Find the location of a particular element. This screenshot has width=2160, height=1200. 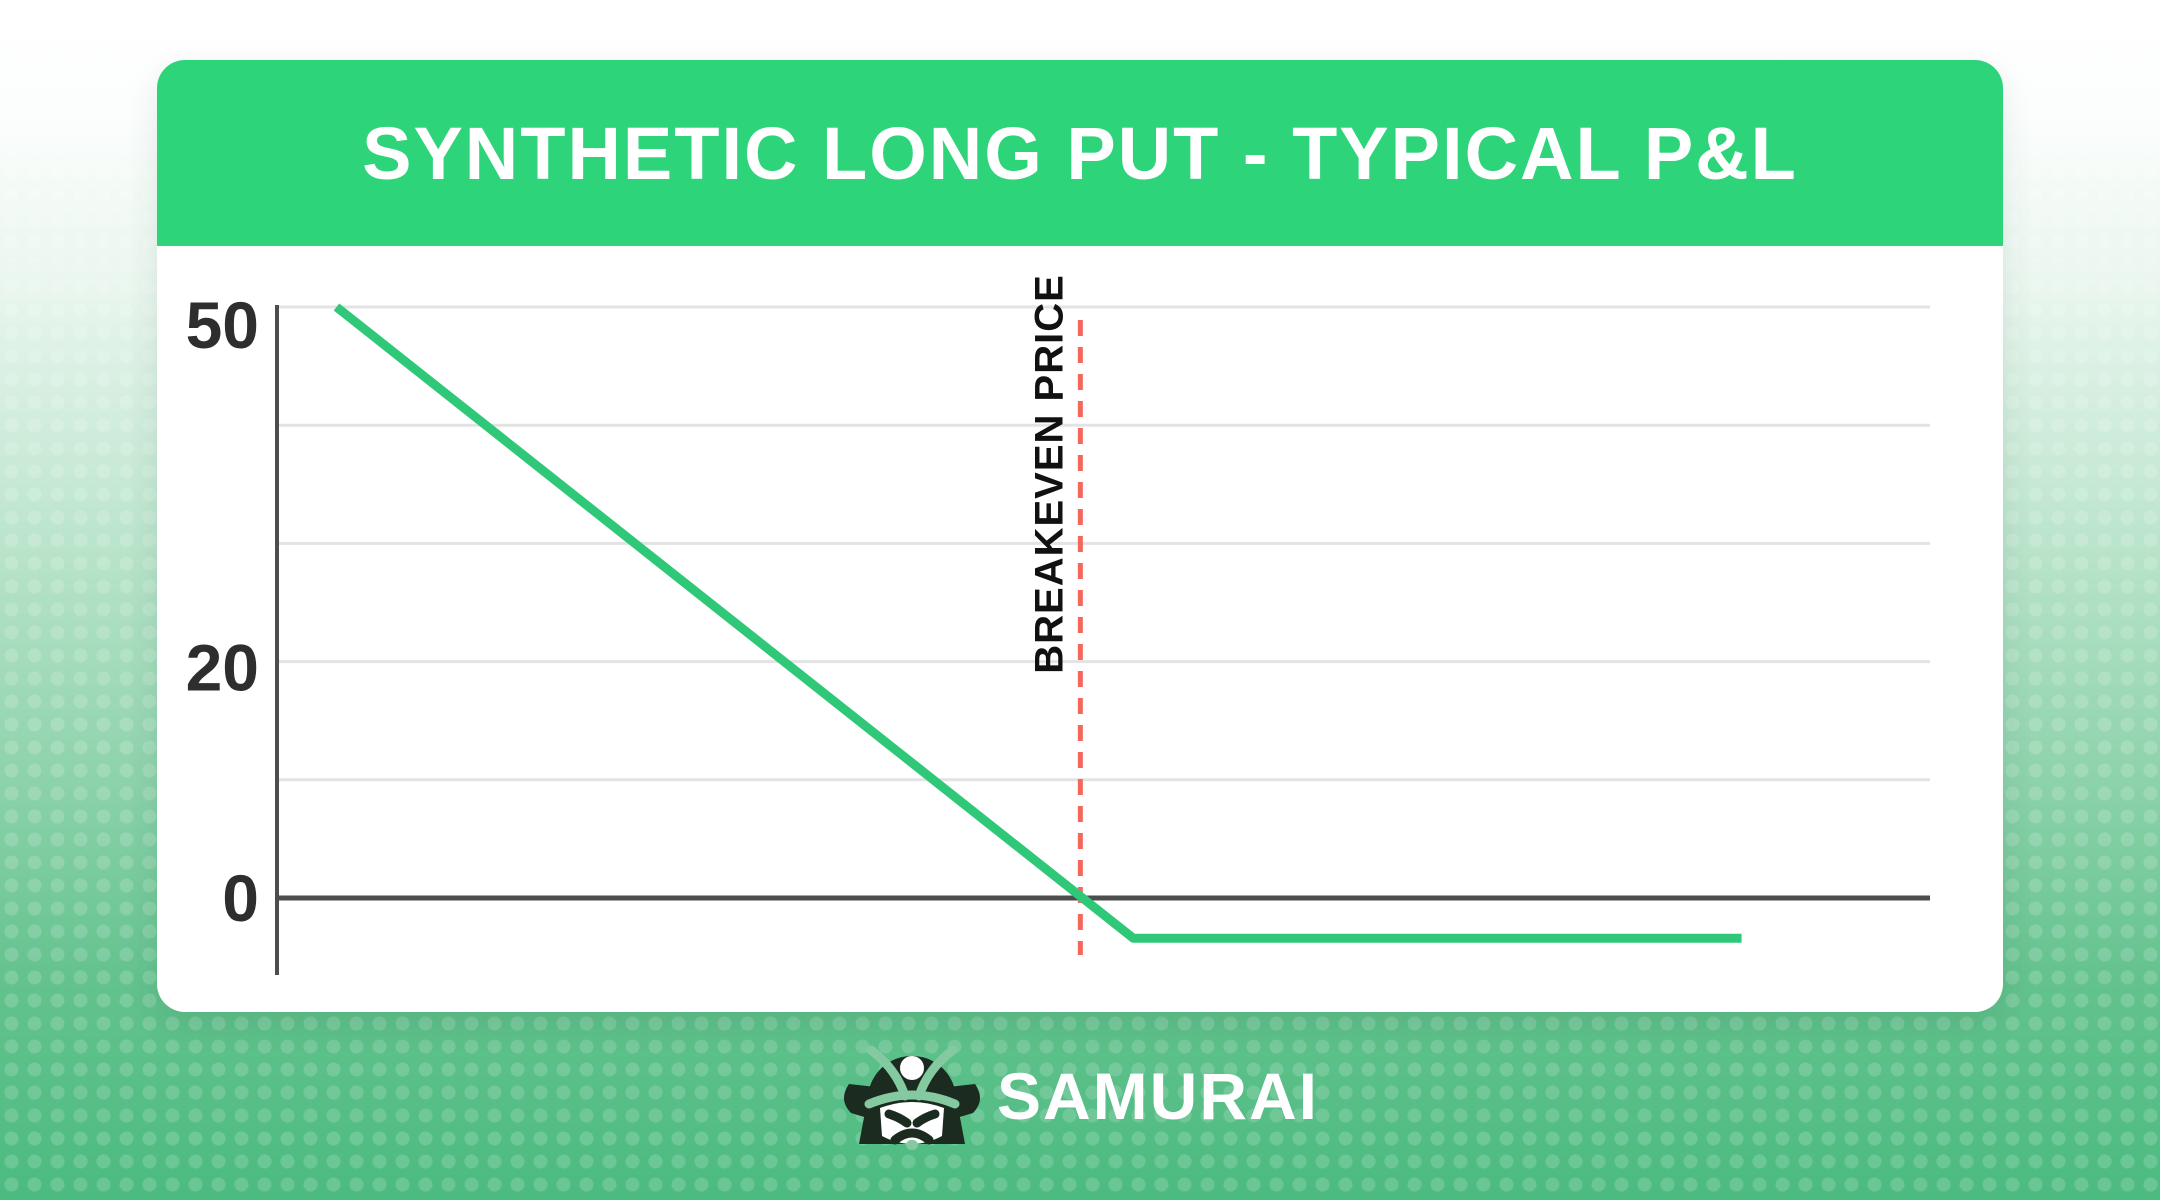

brand-wordmark: SAMURAI is located at coordinates (1158, 1096).